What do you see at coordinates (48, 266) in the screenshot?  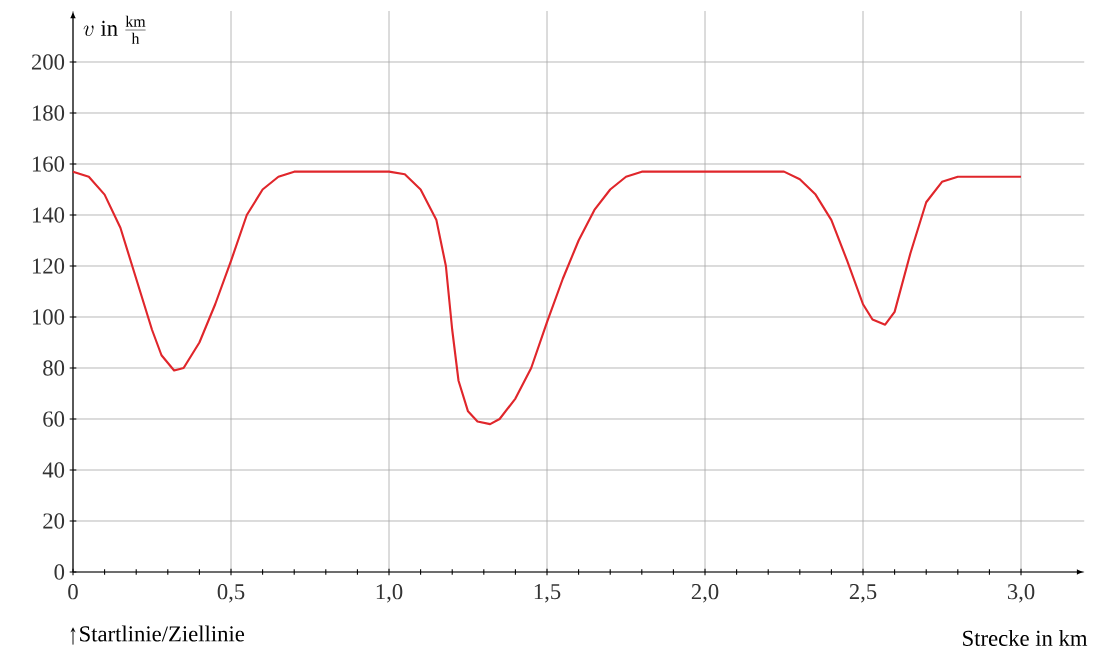 I see `y-tick-label: 120` at bounding box center [48, 266].